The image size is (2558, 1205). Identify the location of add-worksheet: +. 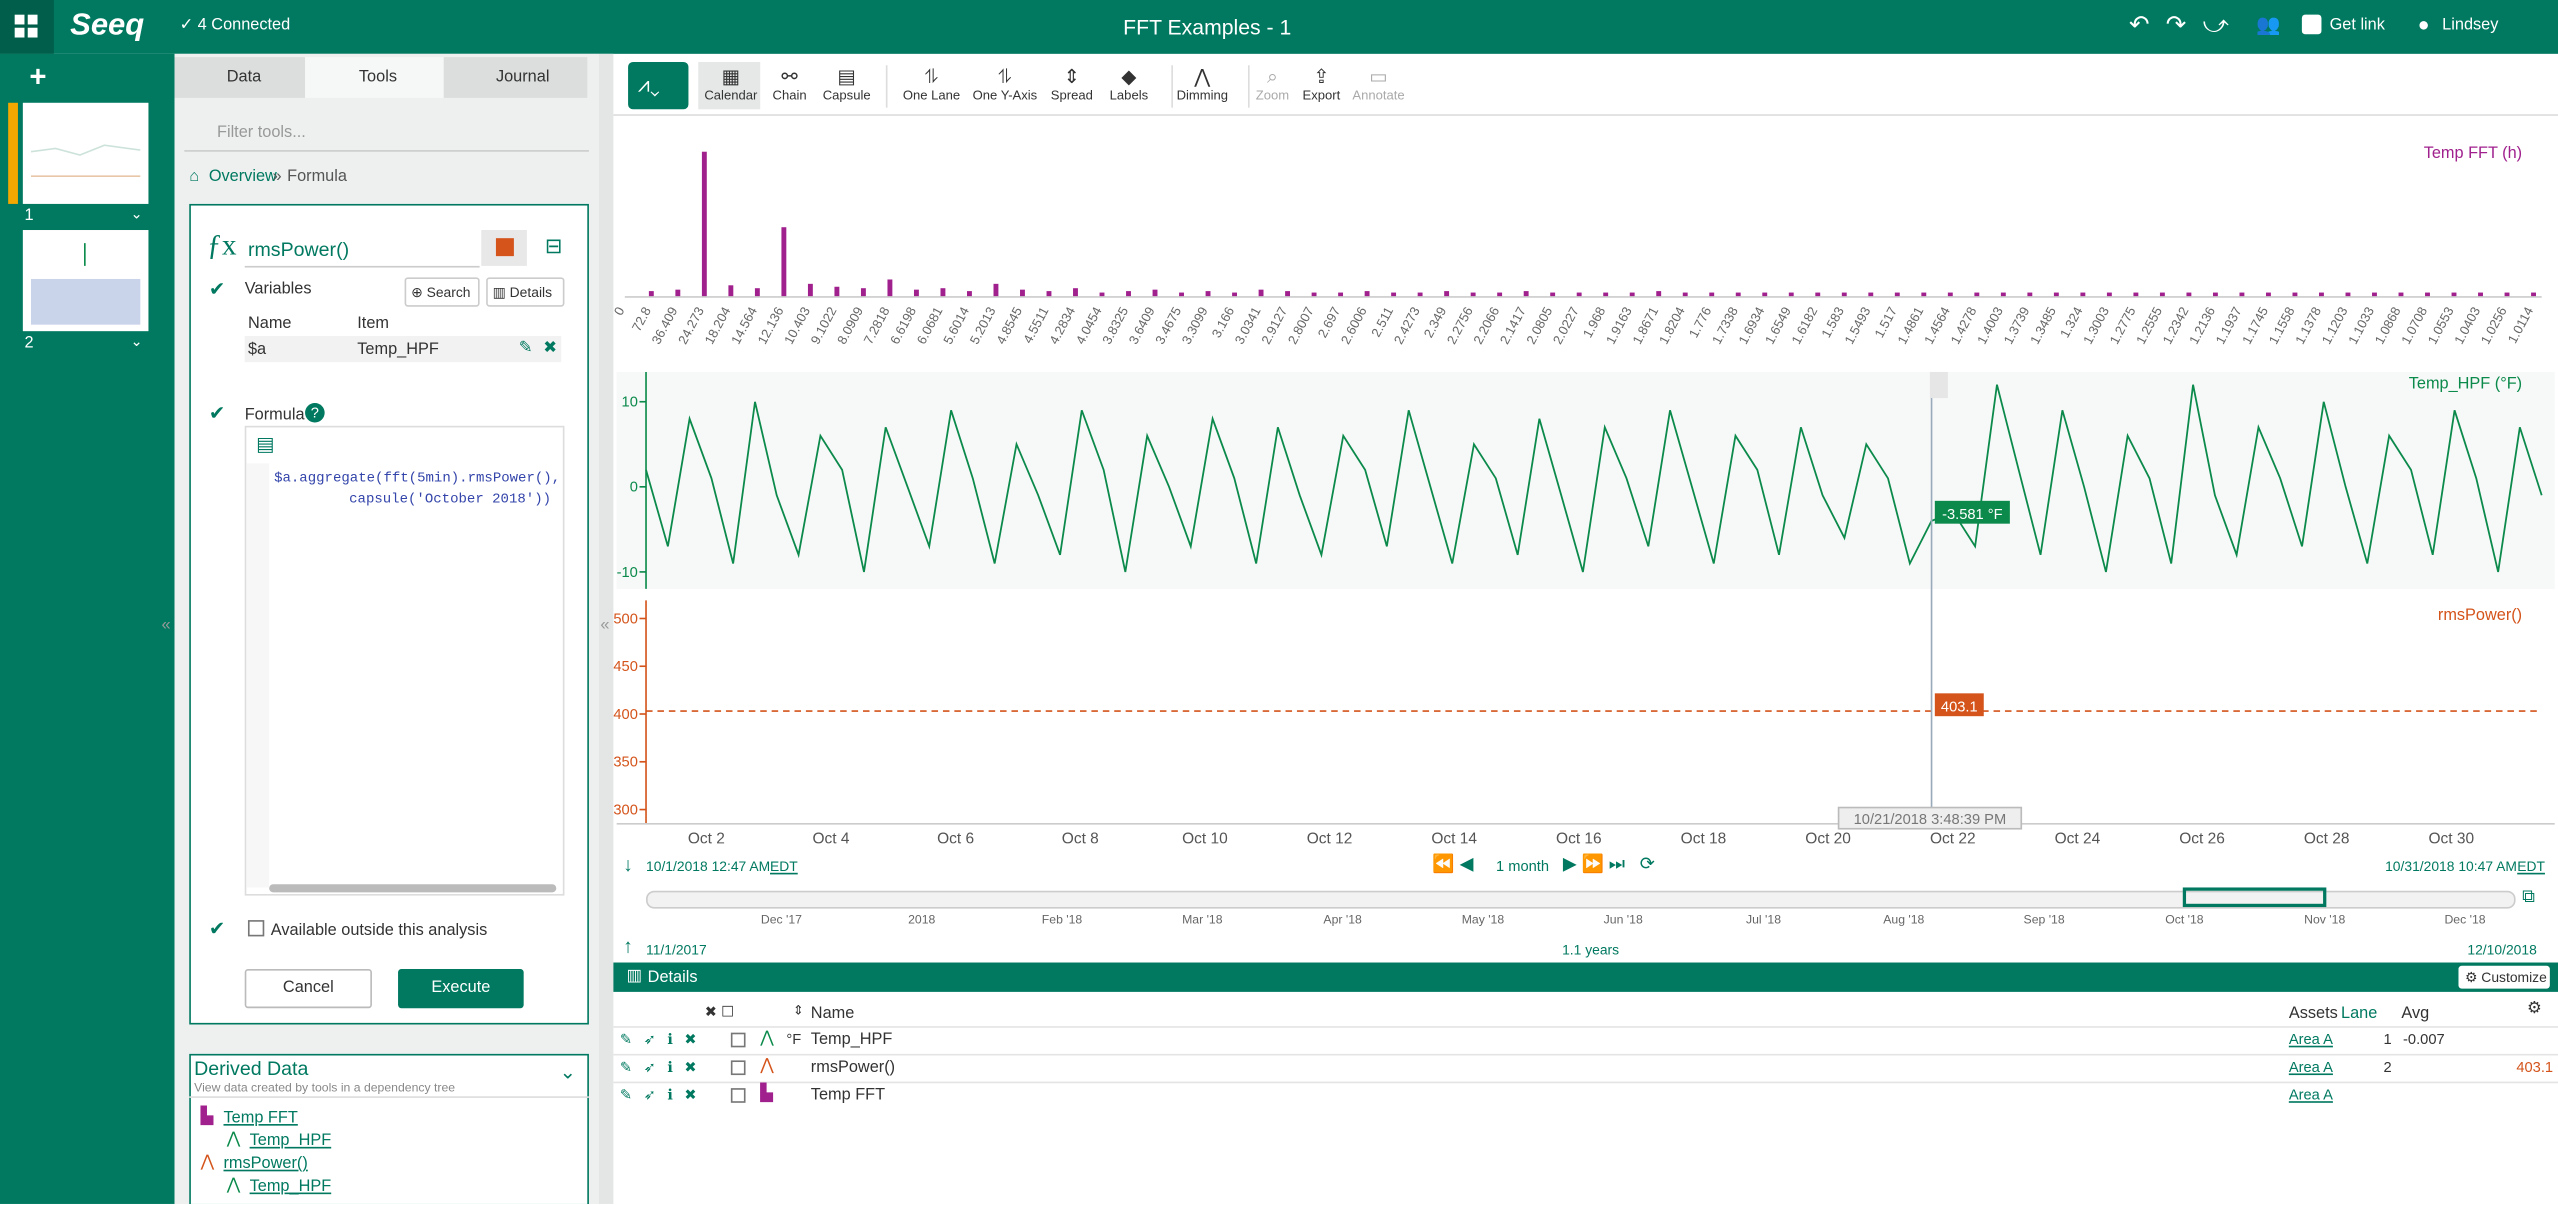
(38, 76).